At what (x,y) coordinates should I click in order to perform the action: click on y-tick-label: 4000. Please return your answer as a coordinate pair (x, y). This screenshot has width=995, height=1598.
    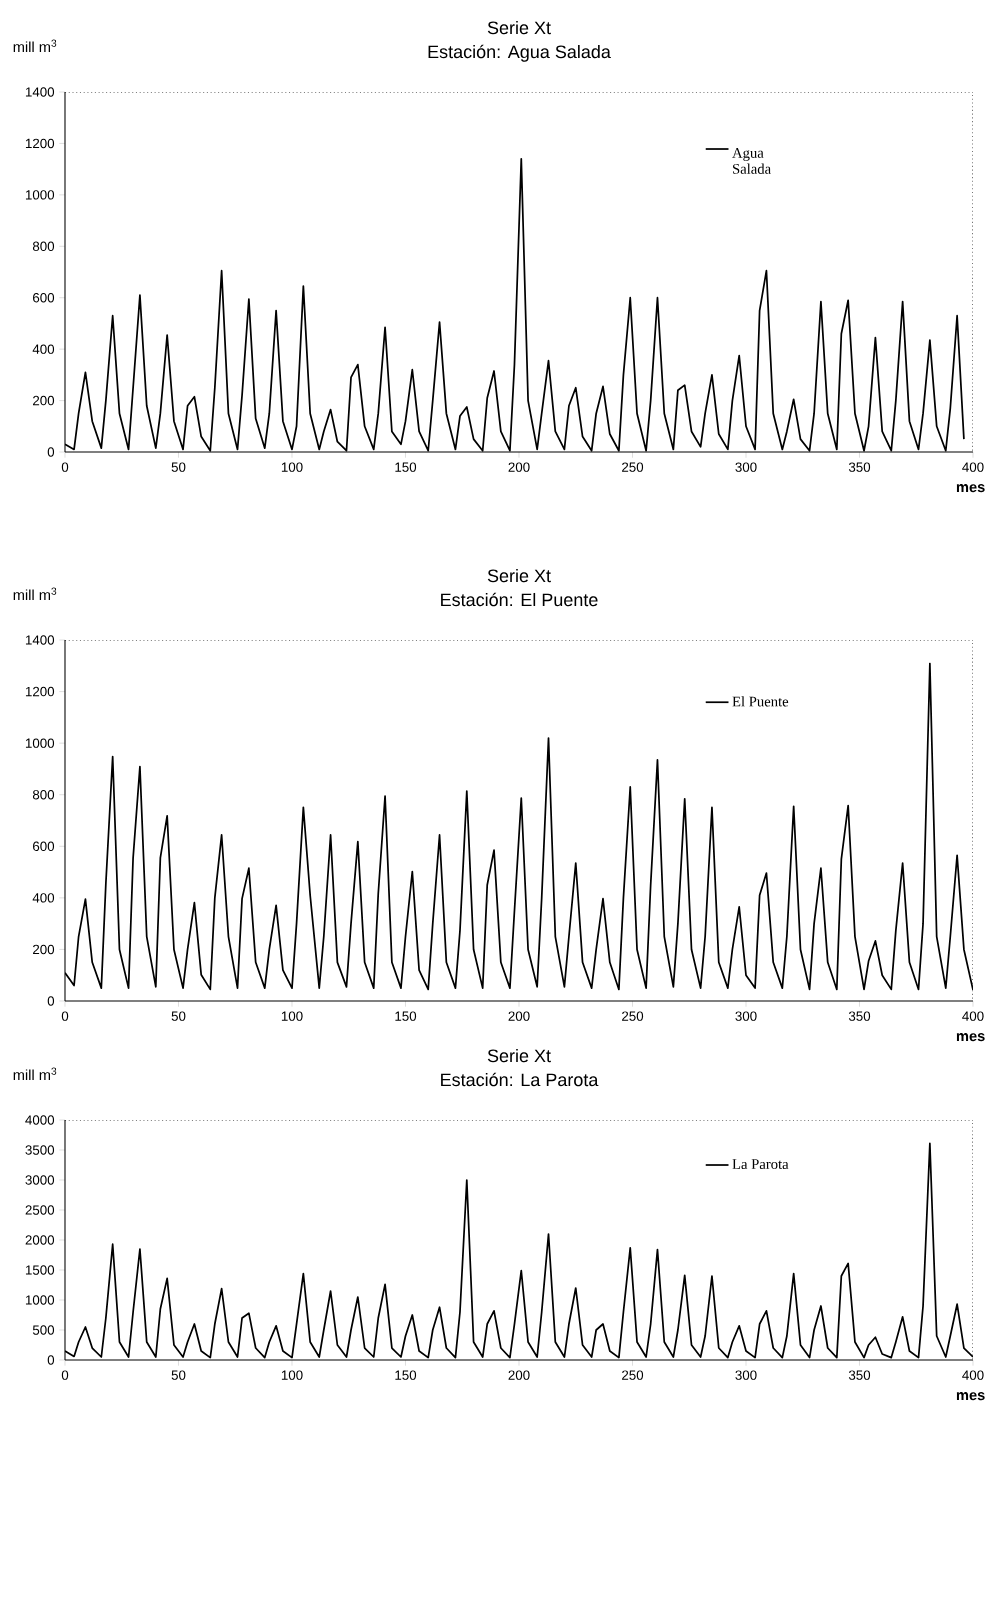
    Looking at the image, I should click on (40, 1120).